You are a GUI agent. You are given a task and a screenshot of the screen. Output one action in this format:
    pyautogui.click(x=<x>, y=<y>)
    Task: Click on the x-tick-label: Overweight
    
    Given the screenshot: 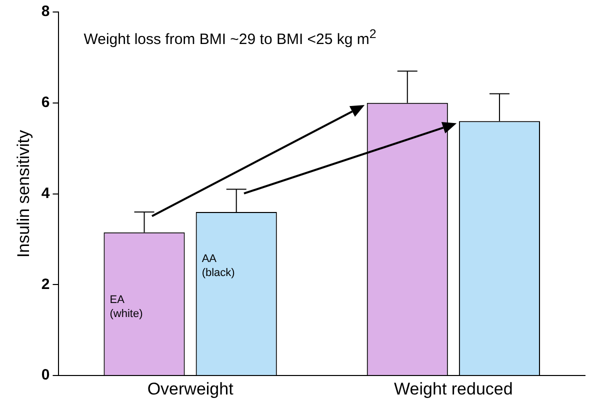 What is the action you would take?
    pyautogui.click(x=190, y=388)
    